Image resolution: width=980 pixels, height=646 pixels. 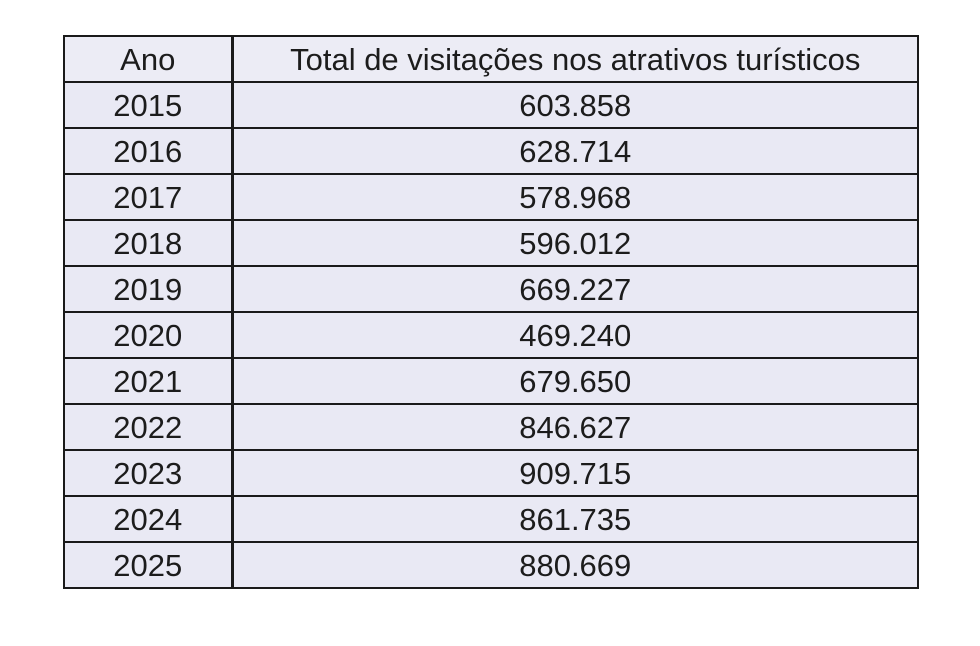 I want to click on total-cell: 846.627, so click(x=575, y=427).